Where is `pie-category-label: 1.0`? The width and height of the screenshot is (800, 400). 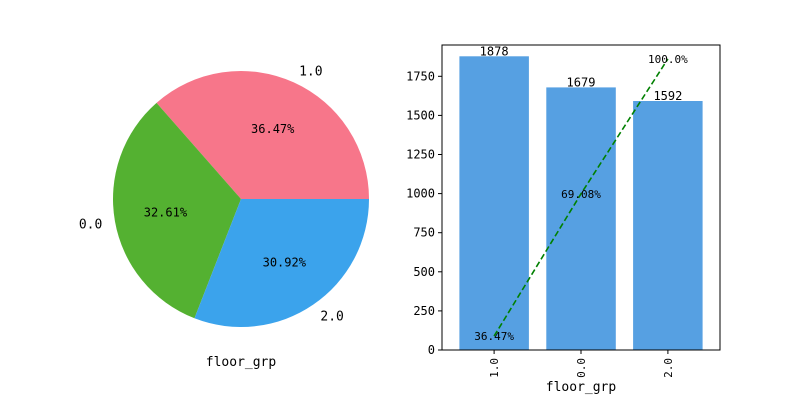 pie-category-label: 1.0 is located at coordinates (310, 72).